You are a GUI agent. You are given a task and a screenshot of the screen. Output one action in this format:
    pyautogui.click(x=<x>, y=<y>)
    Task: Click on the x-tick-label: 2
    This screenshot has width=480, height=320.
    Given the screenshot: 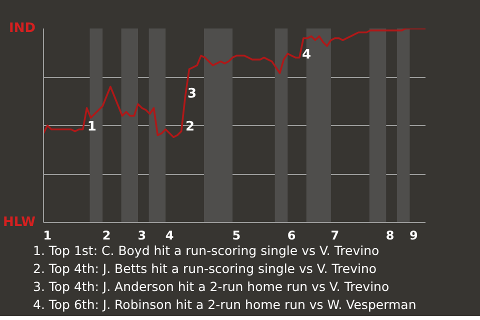 What is the action you would take?
    pyautogui.click(x=106, y=235)
    